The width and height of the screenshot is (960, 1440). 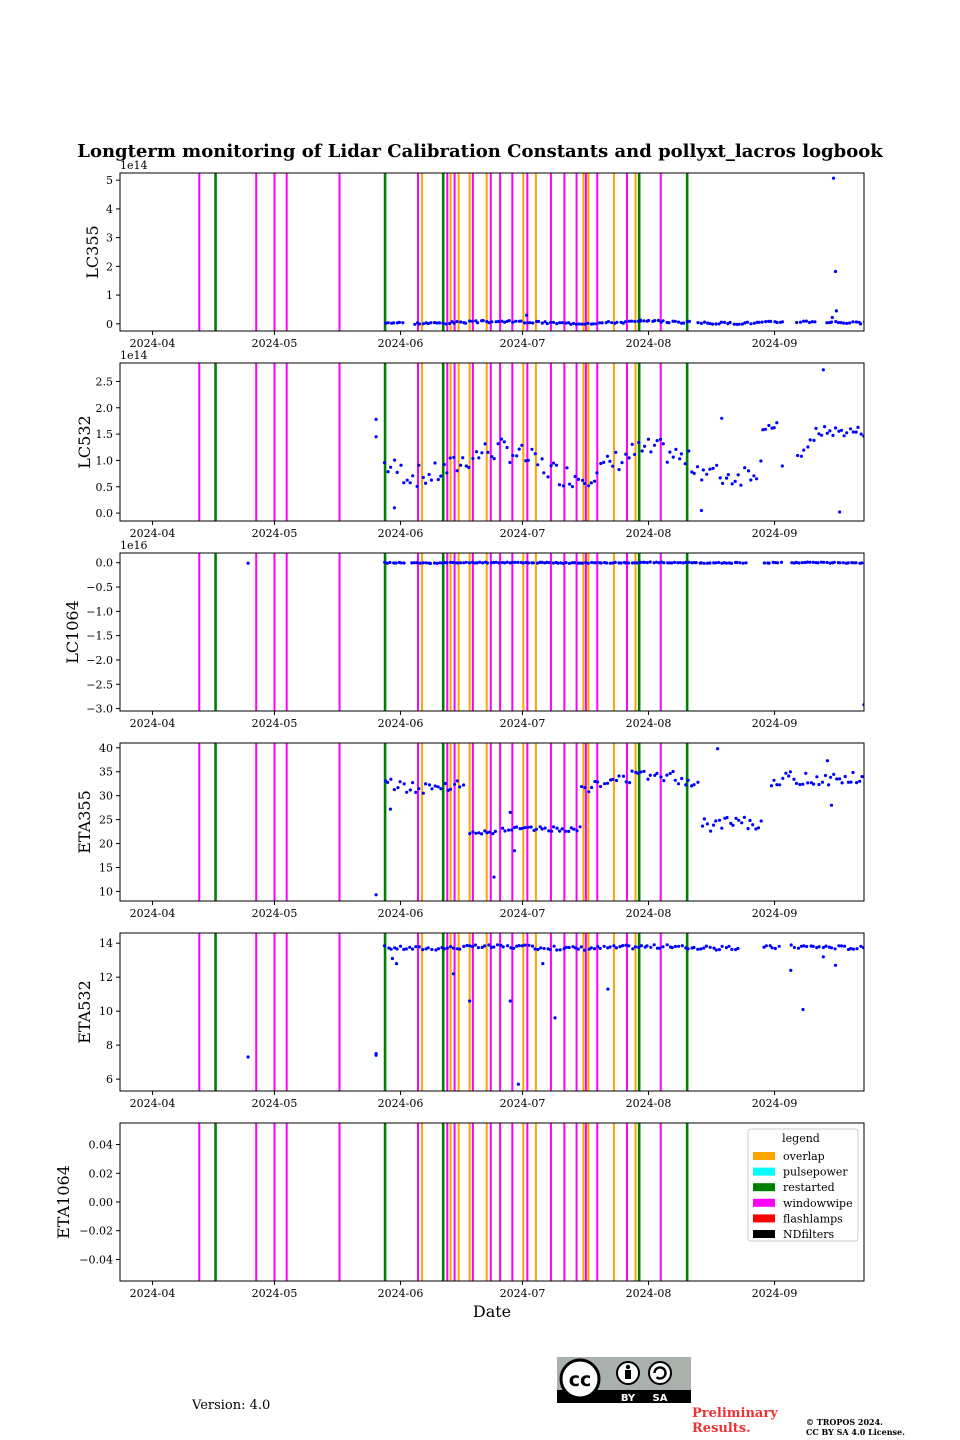 I want to click on preliminary-note: Preliminary Results., so click(x=735, y=1421).